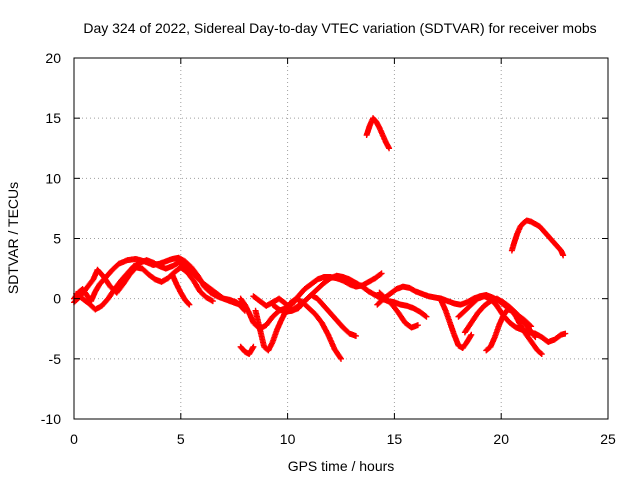  Describe the element at coordinates (298, 328) in the screenshot. I see `data-series-s7` at that location.